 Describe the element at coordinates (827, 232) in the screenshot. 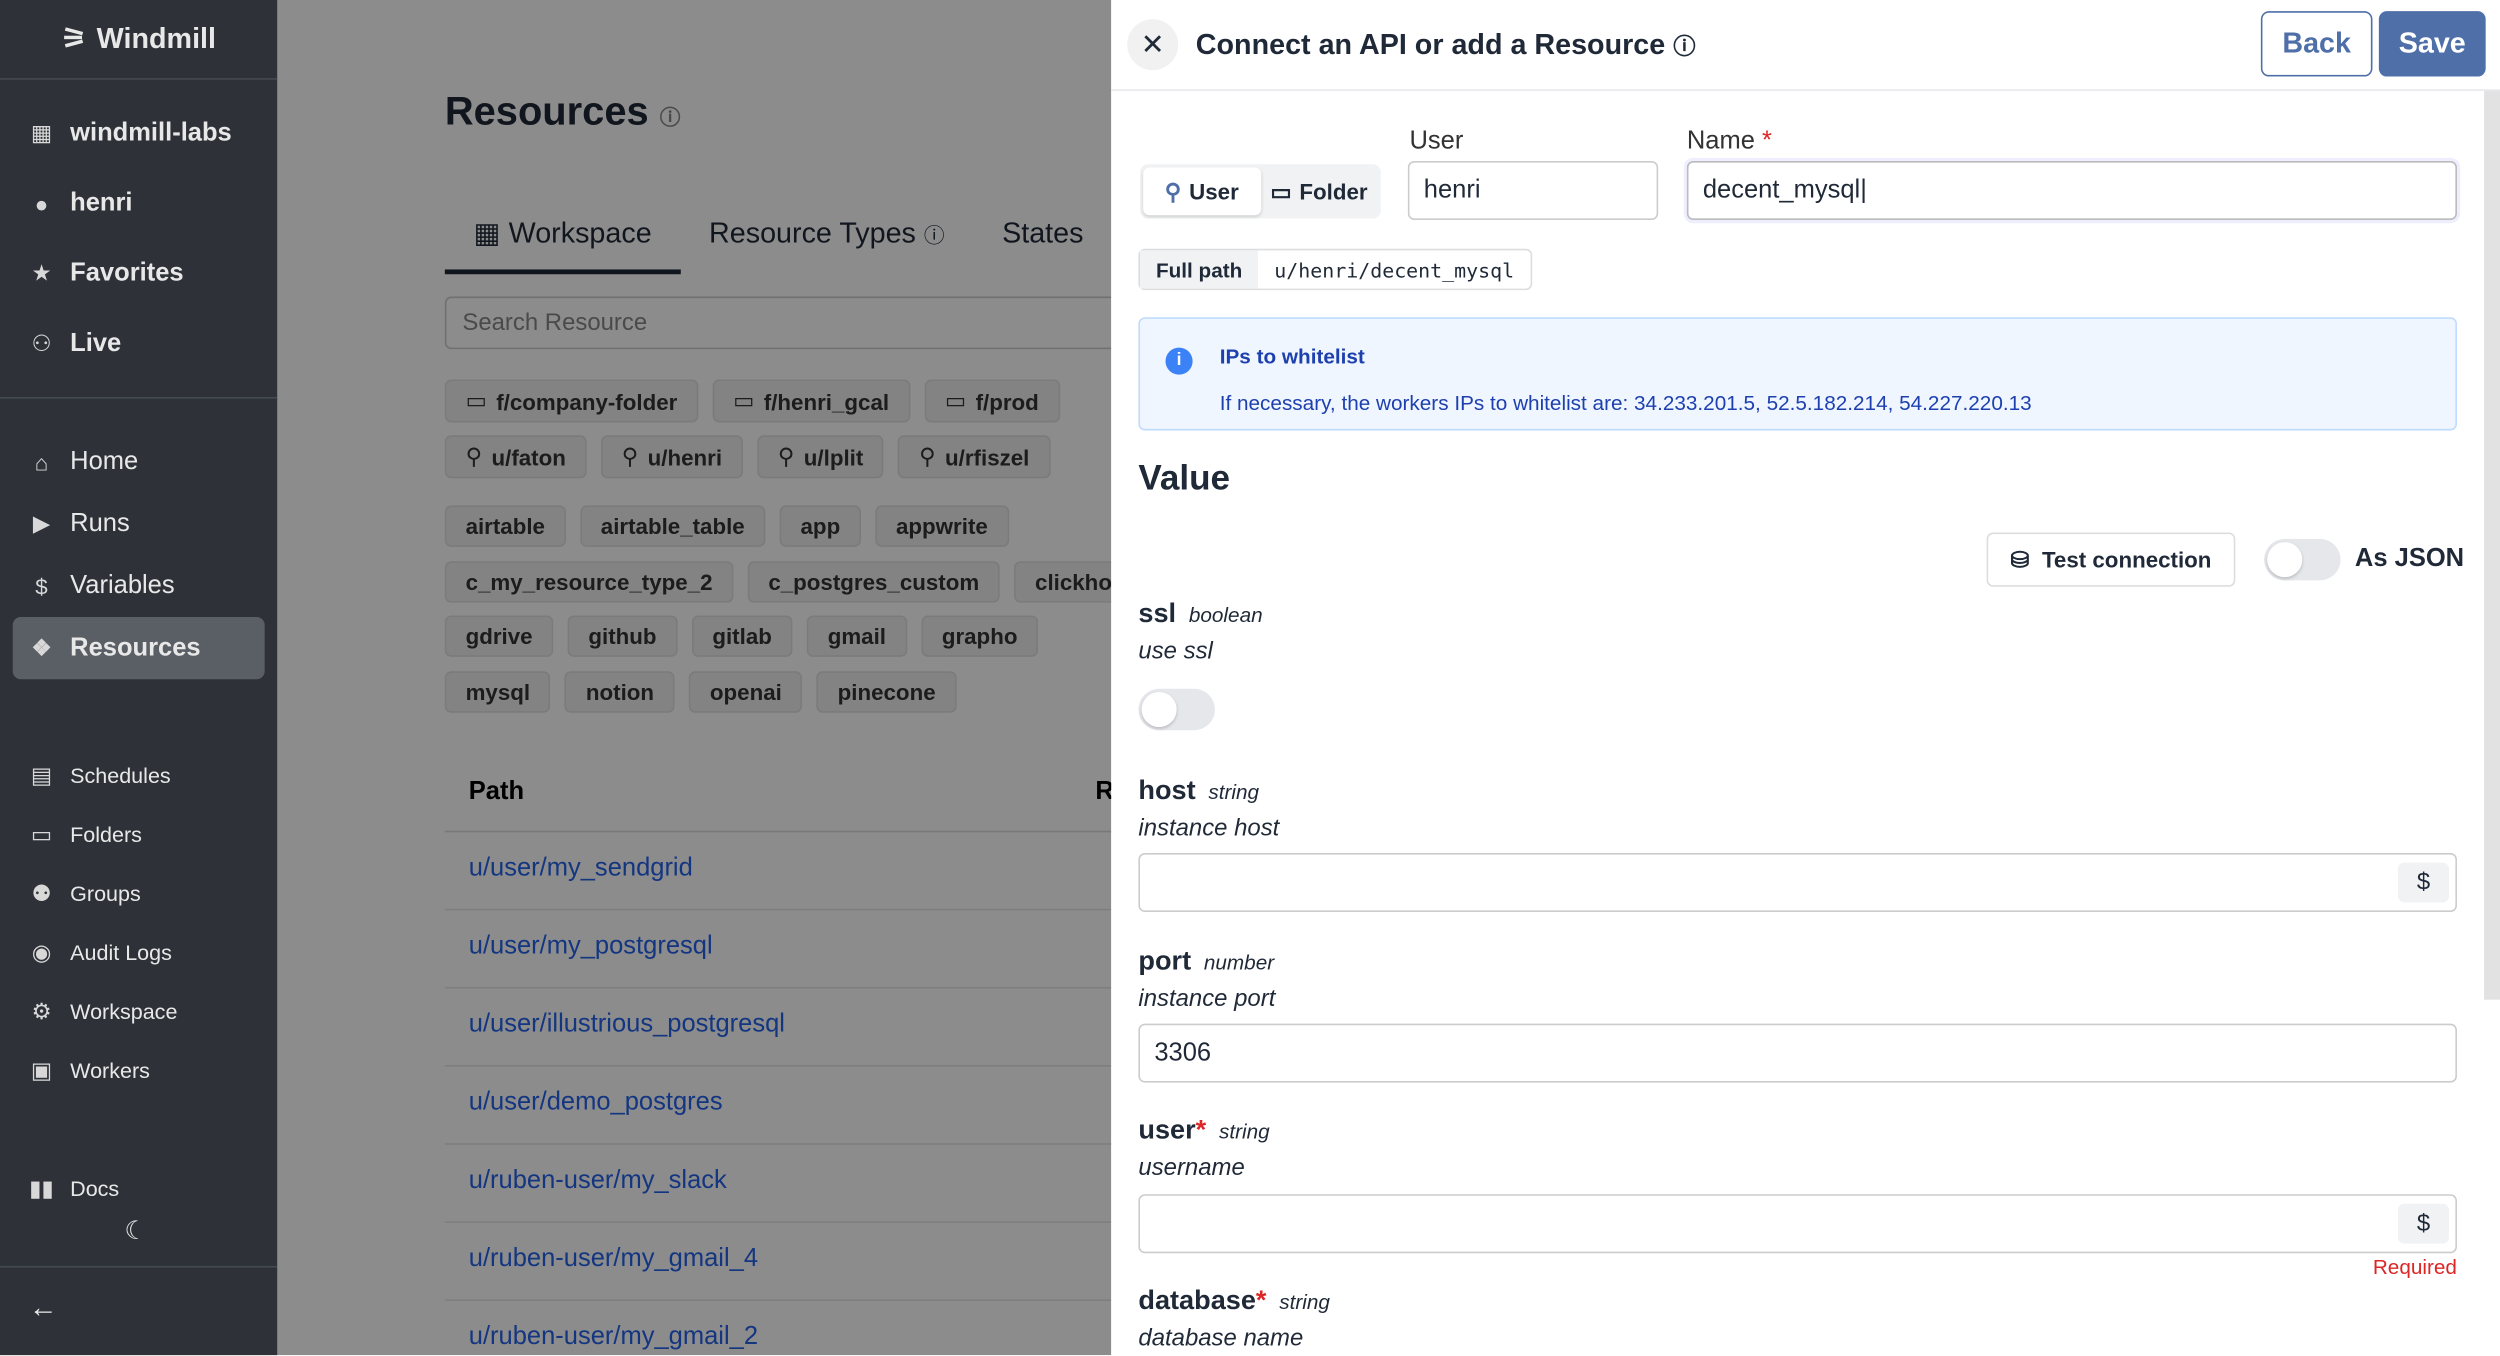

I see `tab-resource-types: Resource Types ⓘ` at that location.